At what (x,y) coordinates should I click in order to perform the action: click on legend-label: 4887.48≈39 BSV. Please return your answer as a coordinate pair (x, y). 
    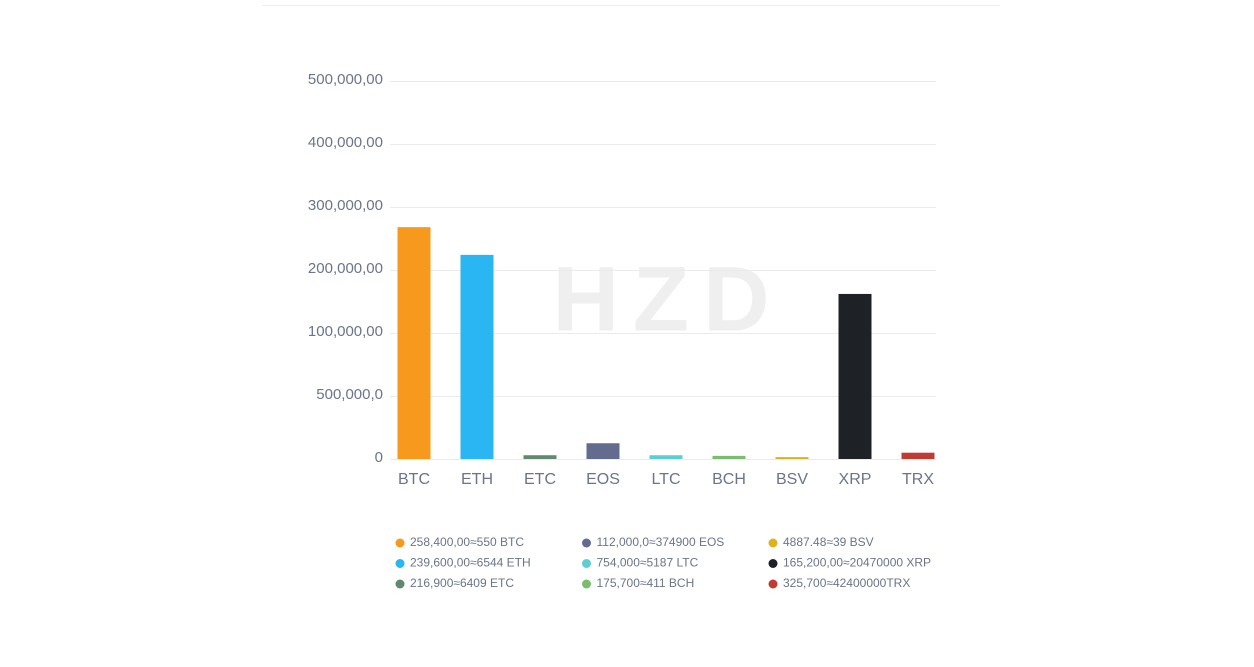
    Looking at the image, I should click on (828, 542).